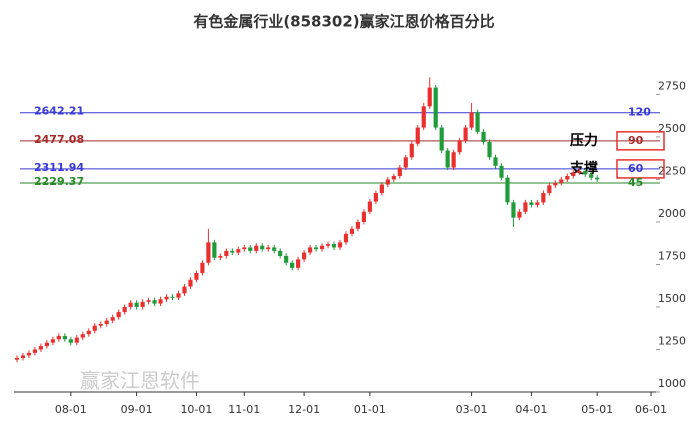 The image size is (689, 427). What do you see at coordinates (343, 22) in the screenshot?
I see `chart-title: 有色金属行业(858302)赢家江恩价格百分比` at bounding box center [343, 22].